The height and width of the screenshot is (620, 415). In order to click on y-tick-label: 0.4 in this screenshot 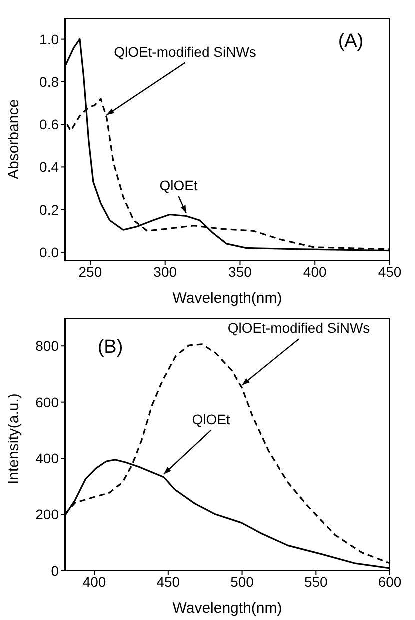, I will do `click(50, 167)`.